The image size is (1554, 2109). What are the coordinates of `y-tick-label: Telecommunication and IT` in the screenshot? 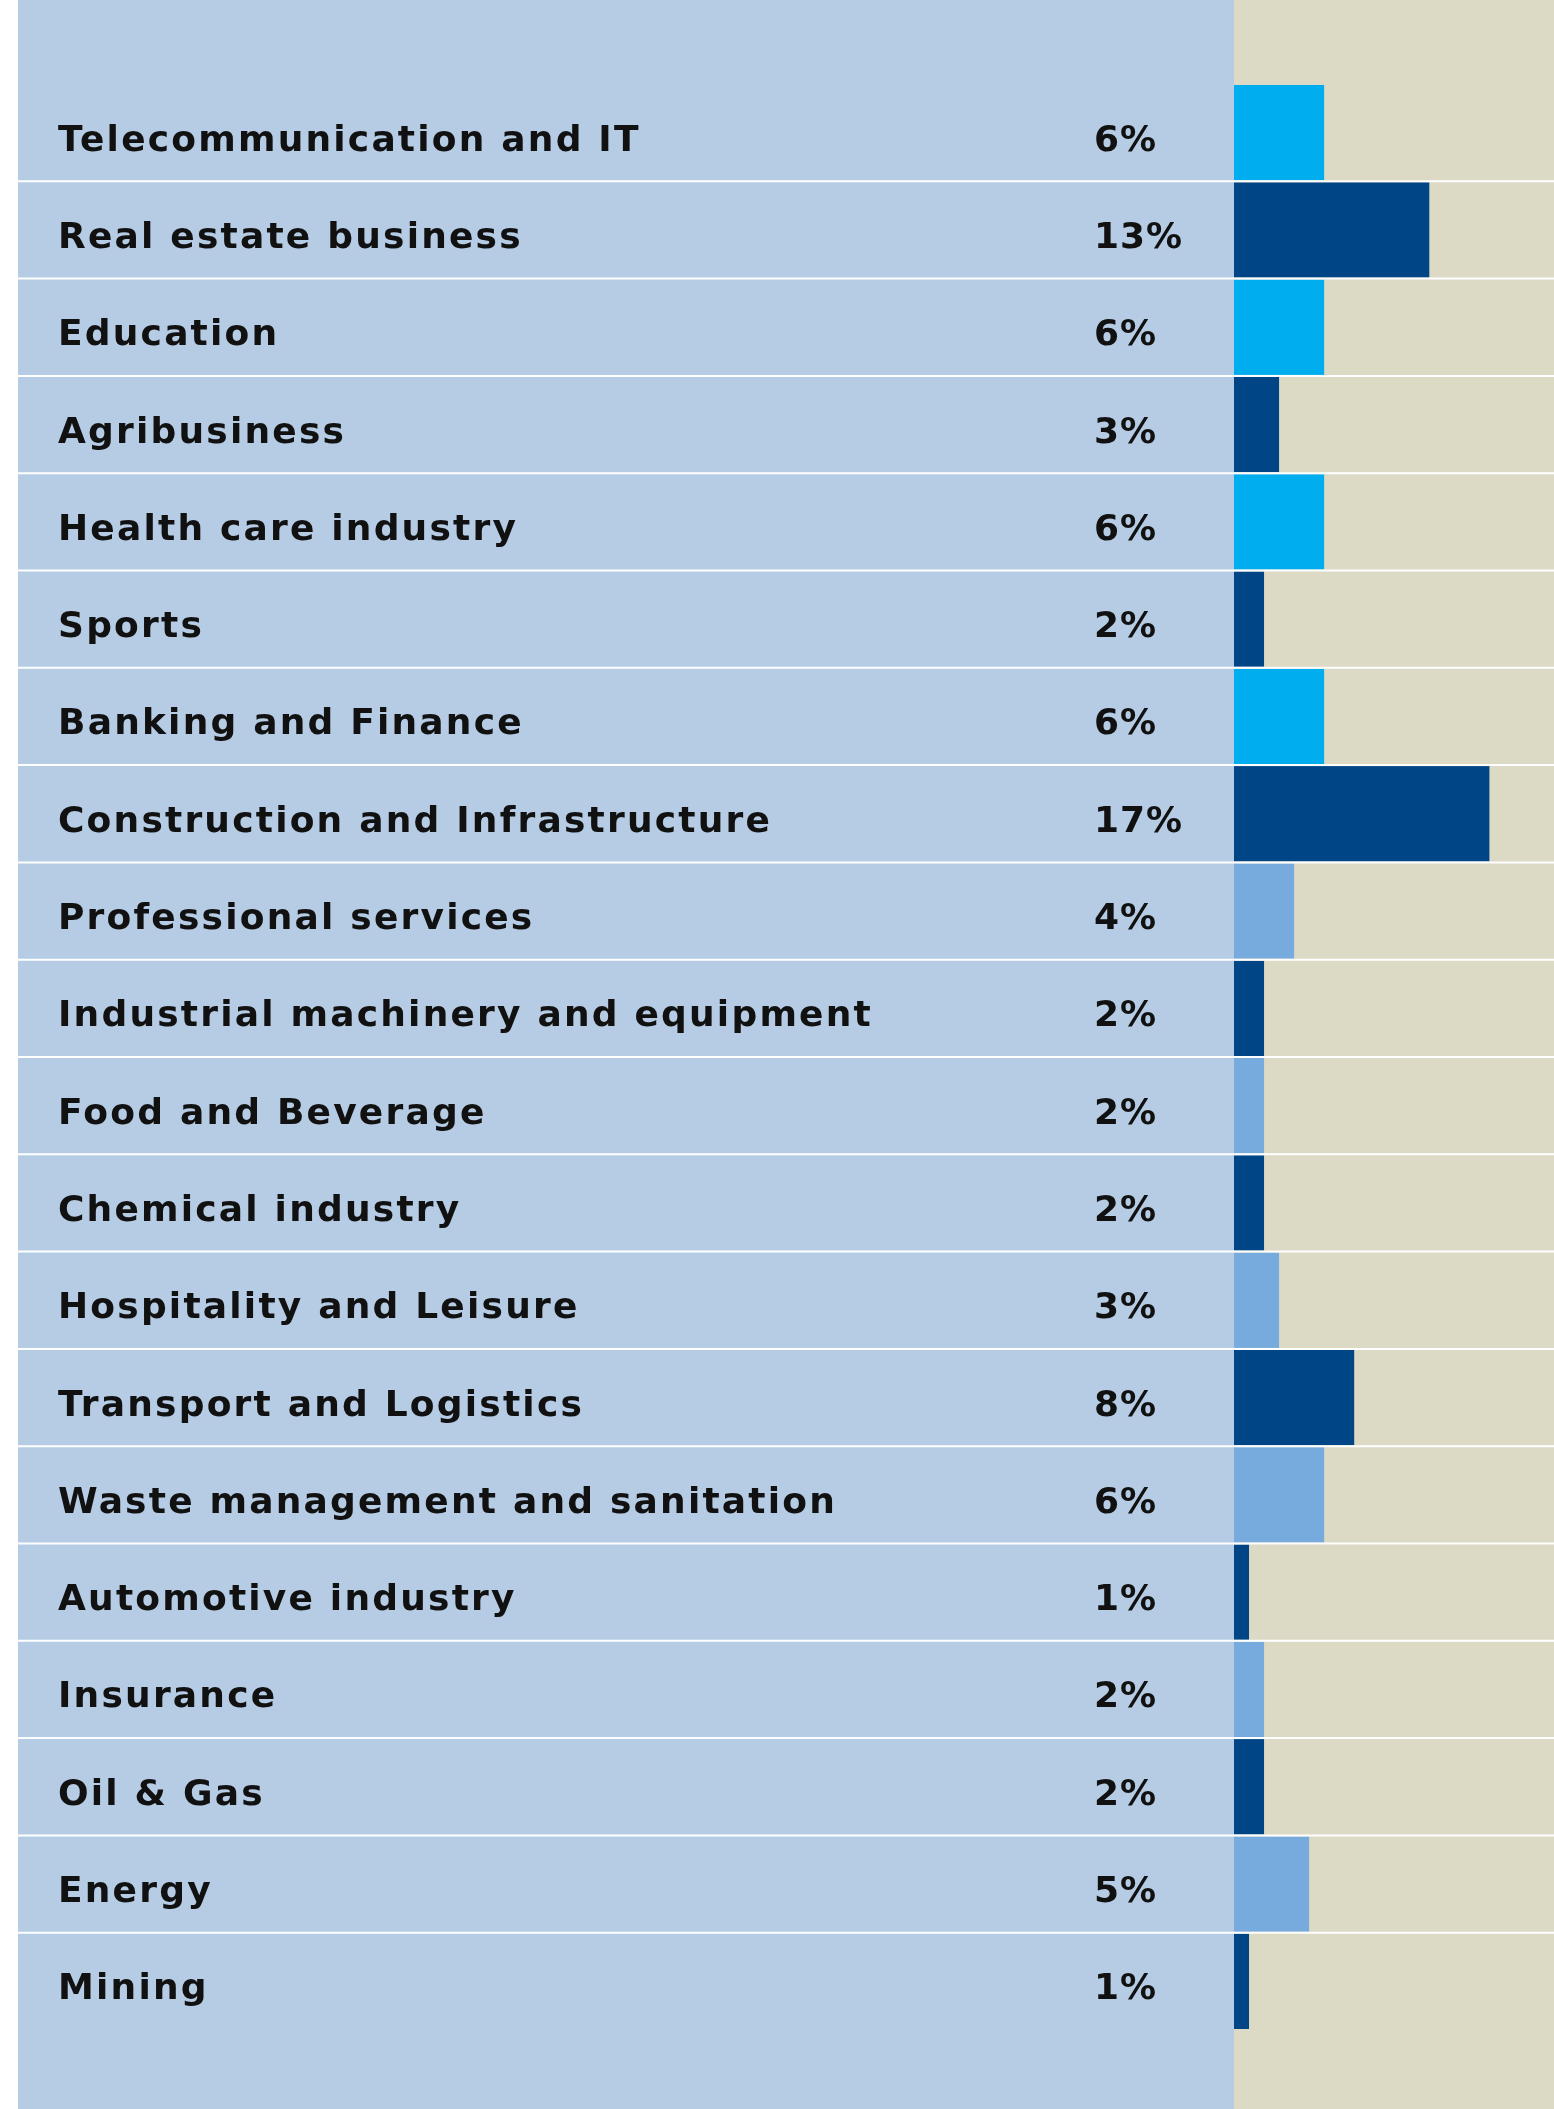 It's located at (349, 138).